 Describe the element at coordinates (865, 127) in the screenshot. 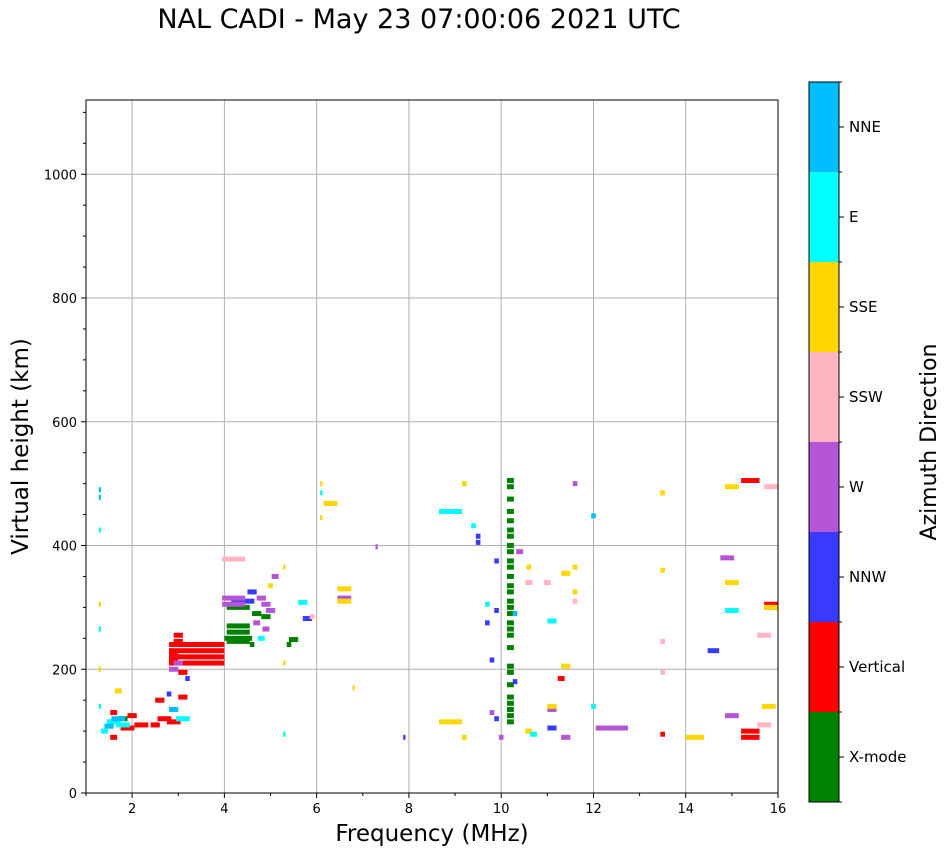

I see `colorbar-label: NNE` at that location.